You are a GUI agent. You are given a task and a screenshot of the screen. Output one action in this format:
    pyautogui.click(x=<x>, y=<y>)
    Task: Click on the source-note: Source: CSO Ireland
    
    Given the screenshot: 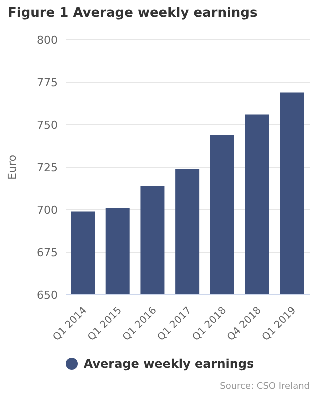 What is the action you would take?
    pyautogui.click(x=265, y=387)
    